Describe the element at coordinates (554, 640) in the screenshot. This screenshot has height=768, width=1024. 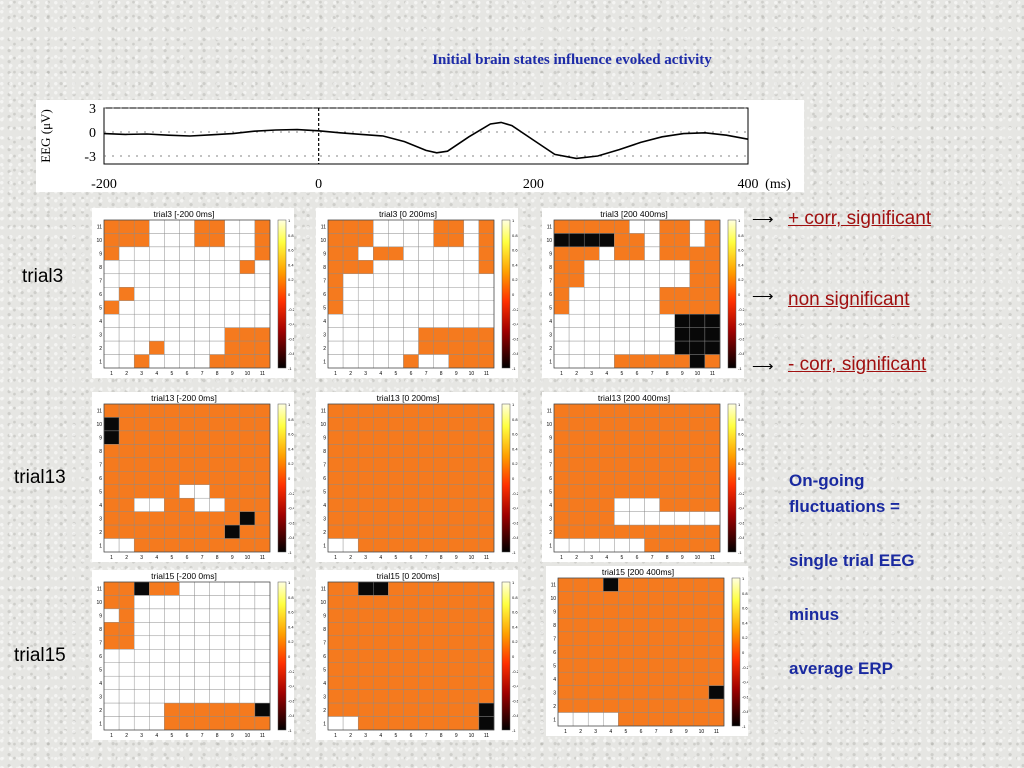
I see `map-ytick: 7` at that location.